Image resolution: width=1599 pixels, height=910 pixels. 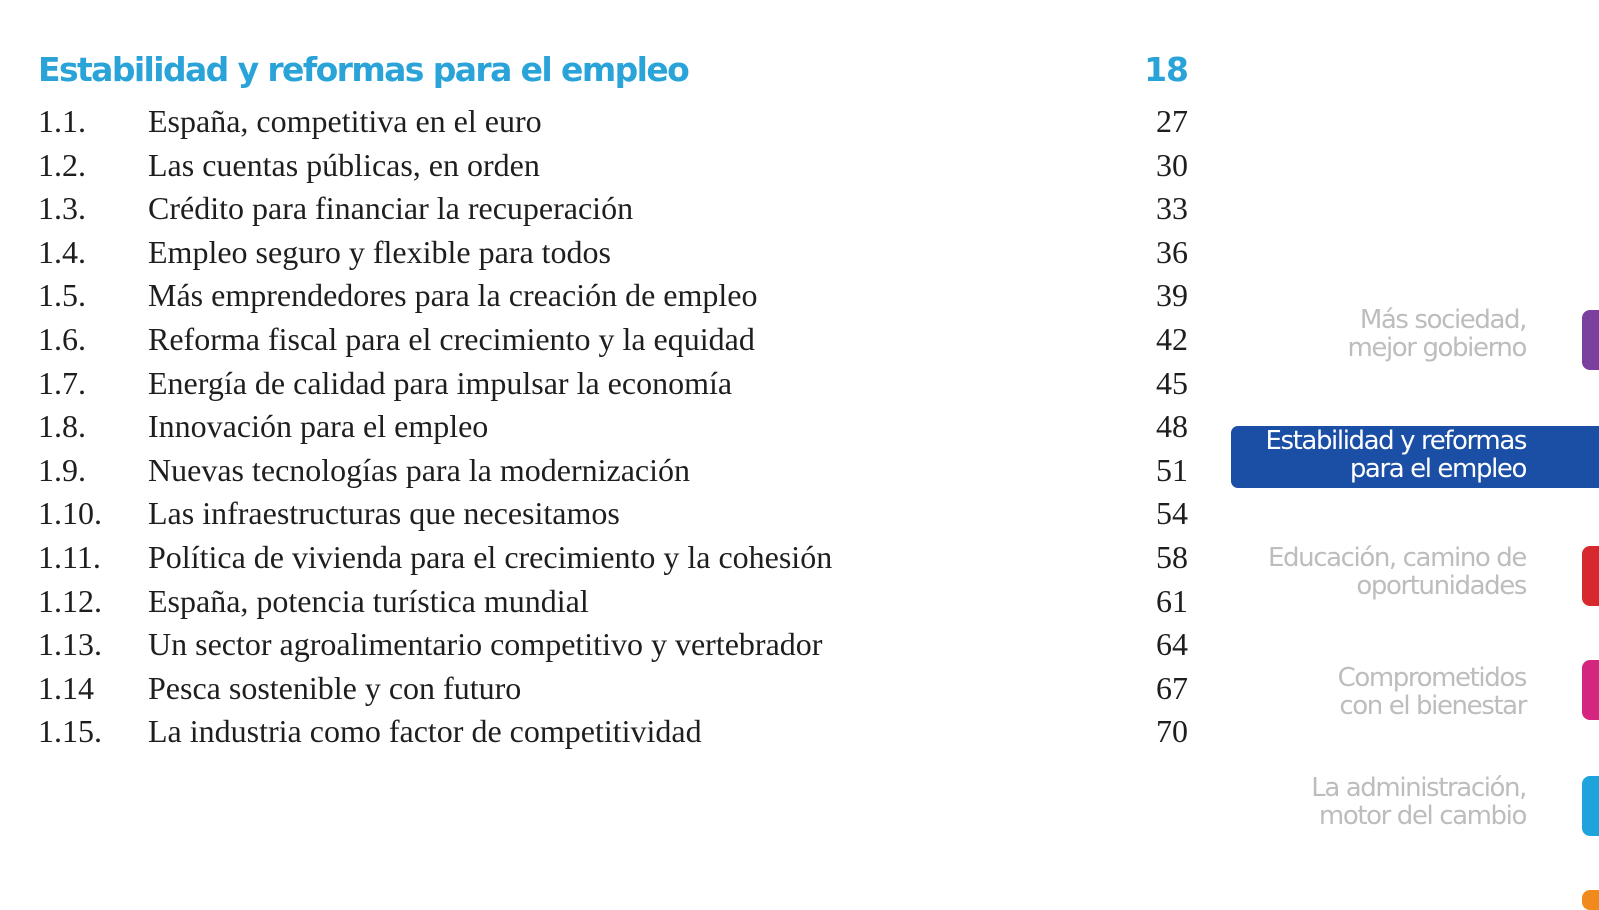 I want to click on nav-item-label-line2: mejor gobierno, so click(x=1437, y=348).